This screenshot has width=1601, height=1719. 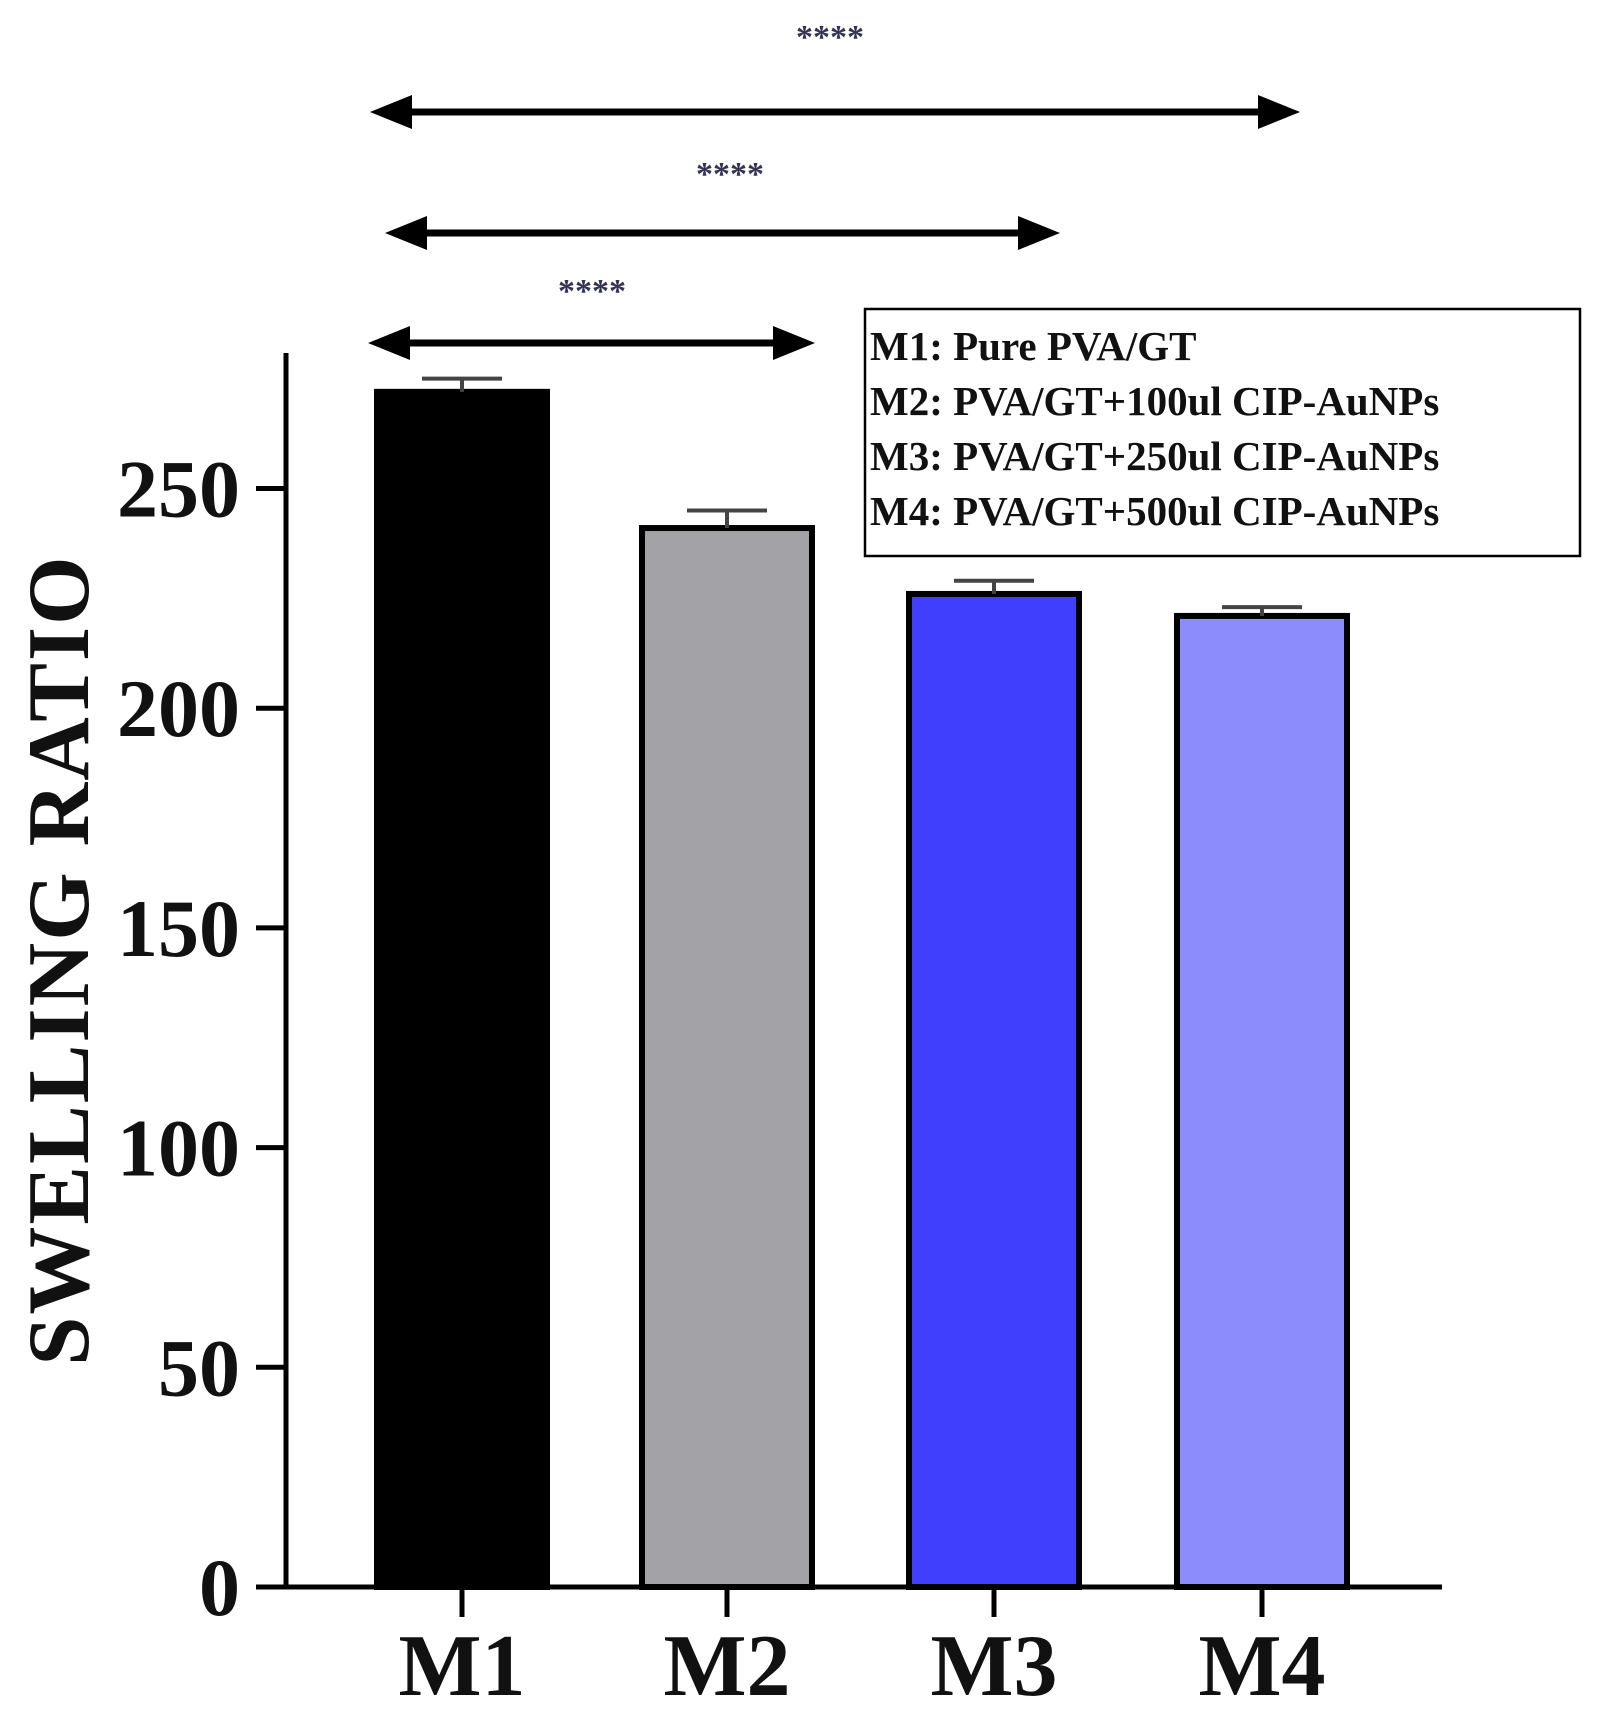 What do you see at coordinates (1033, 346) in the screenshot?
I see `legend-entry-1: M1: Pure PVA/GT` at bounding box center [1033, 346].